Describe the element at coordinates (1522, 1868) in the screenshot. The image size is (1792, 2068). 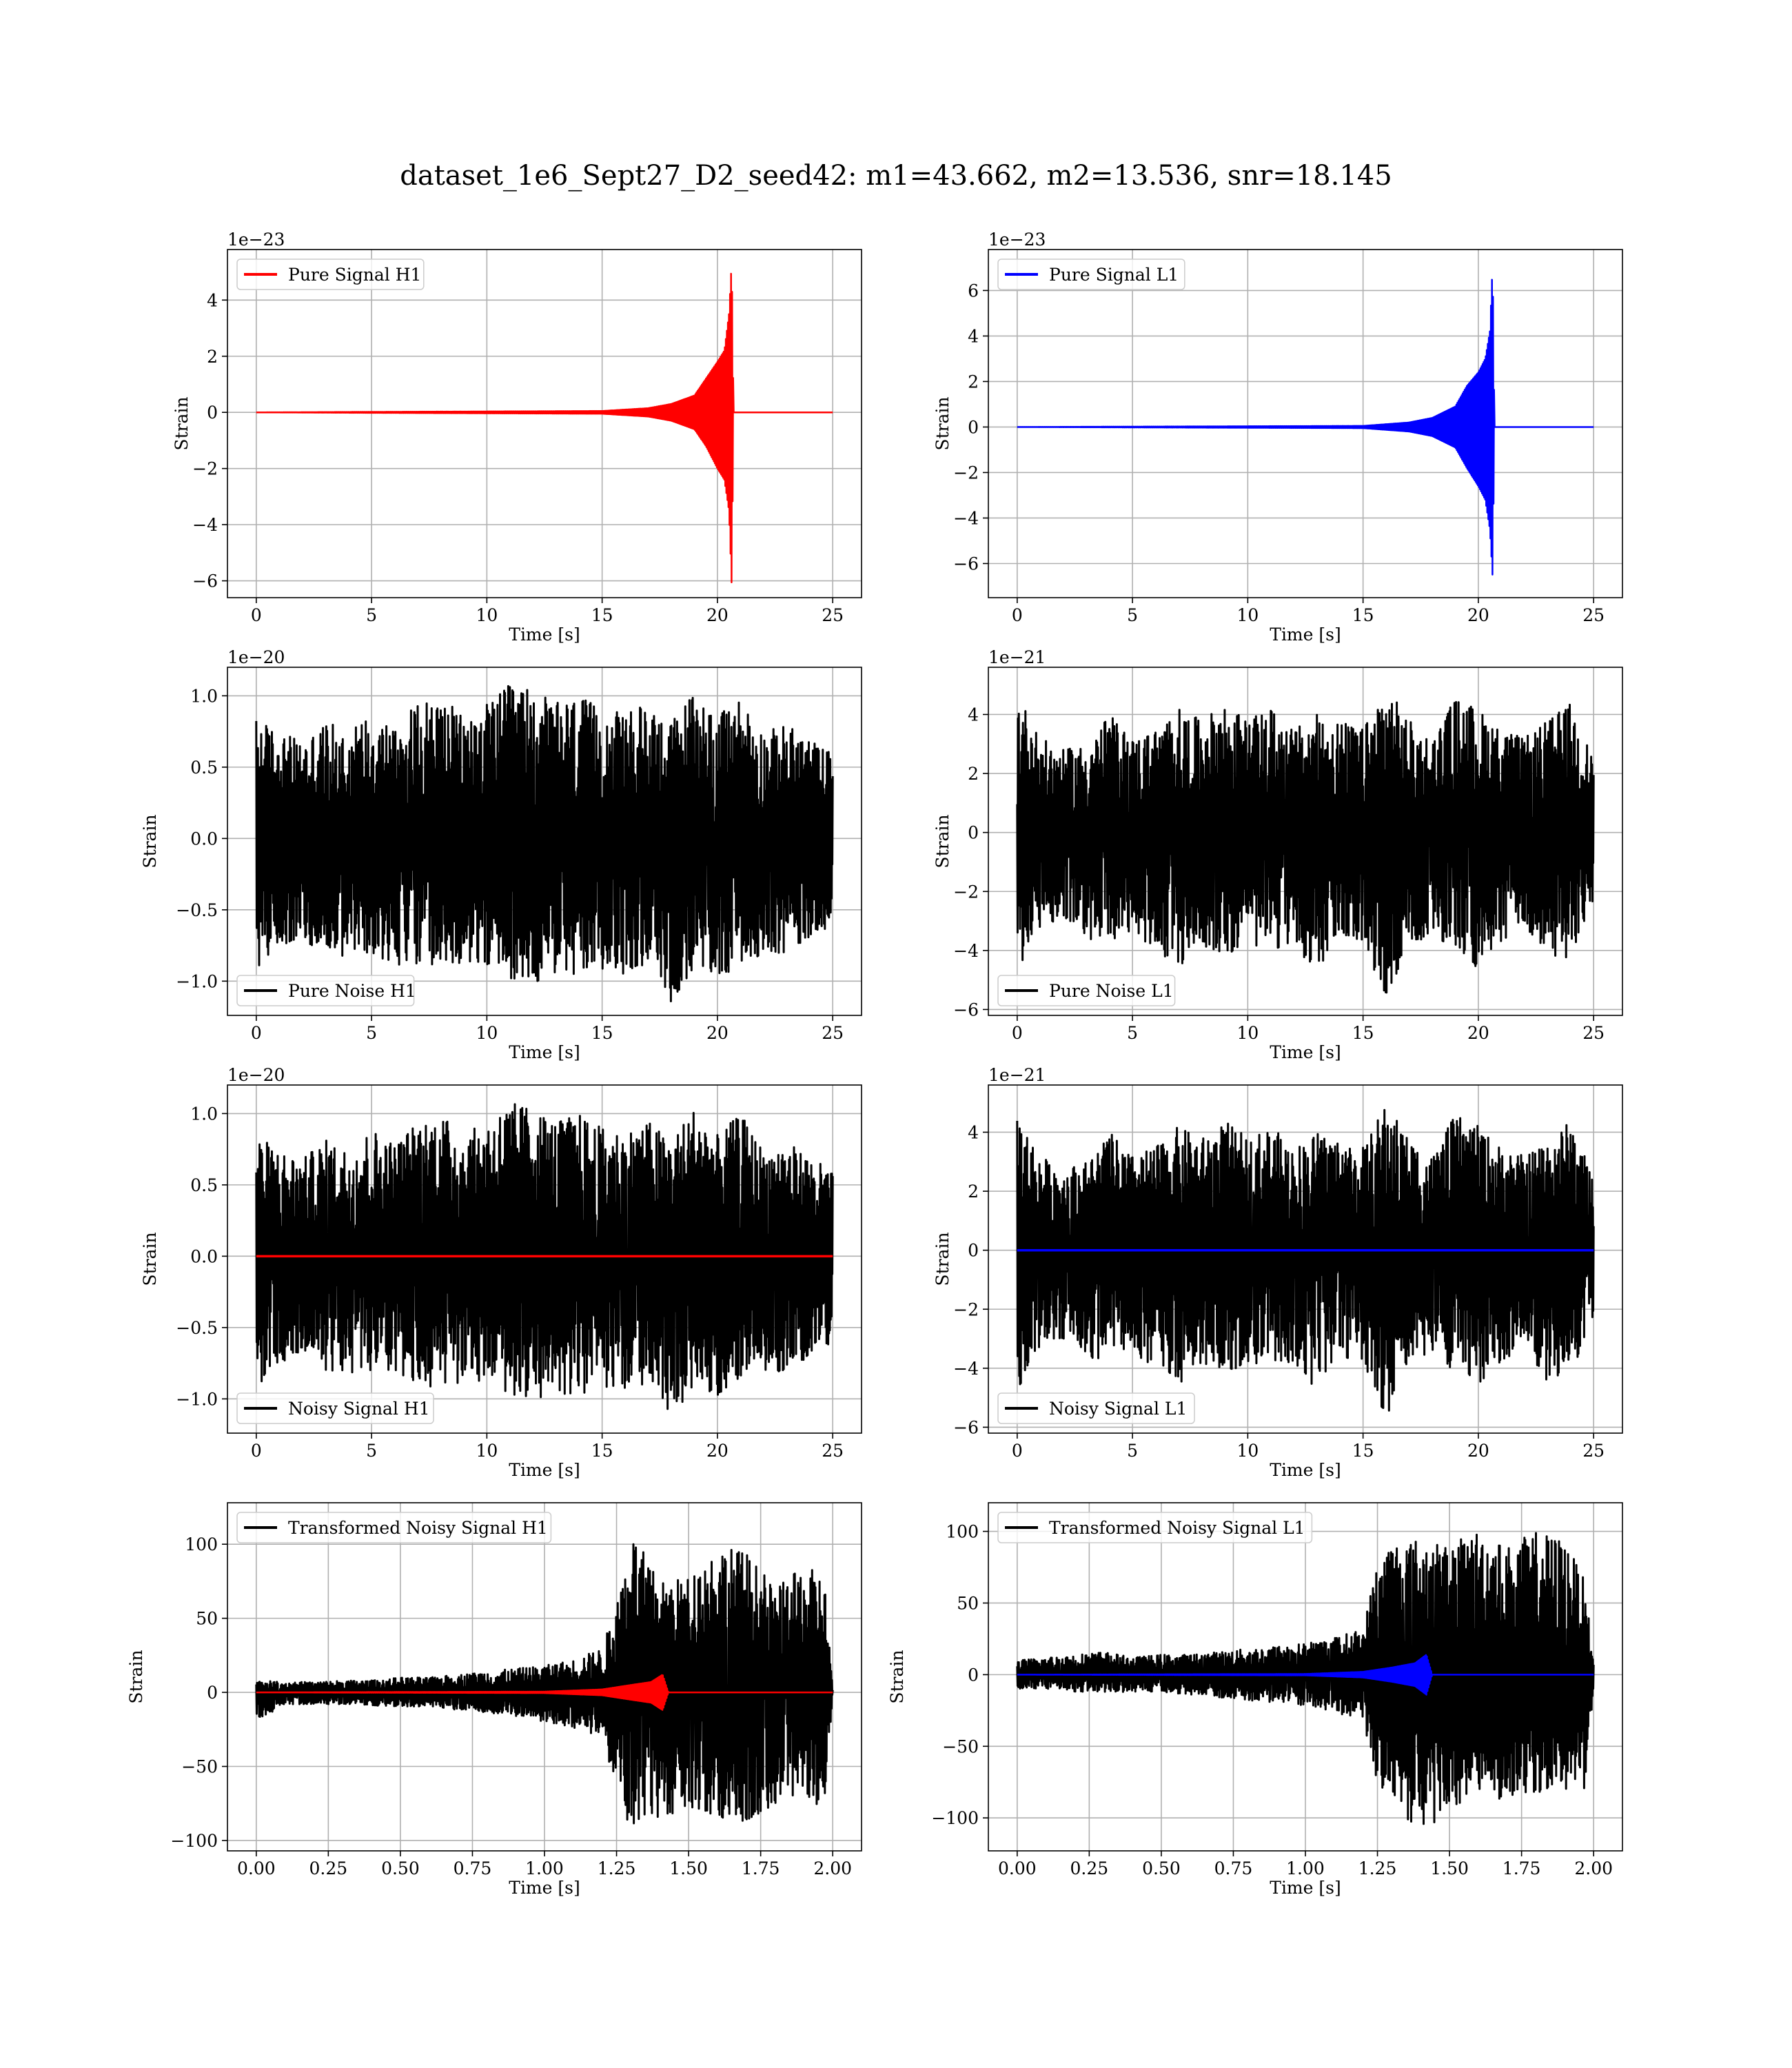
I see `x-tick-label: 1.75` at that location.